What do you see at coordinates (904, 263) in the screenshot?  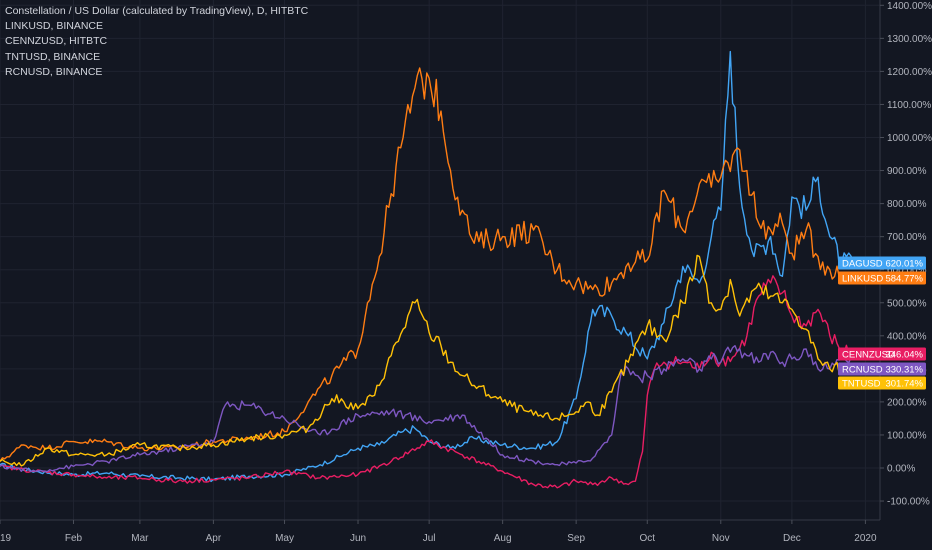 I see `badge-value: 620.01%` at bounding box center [904, 263].